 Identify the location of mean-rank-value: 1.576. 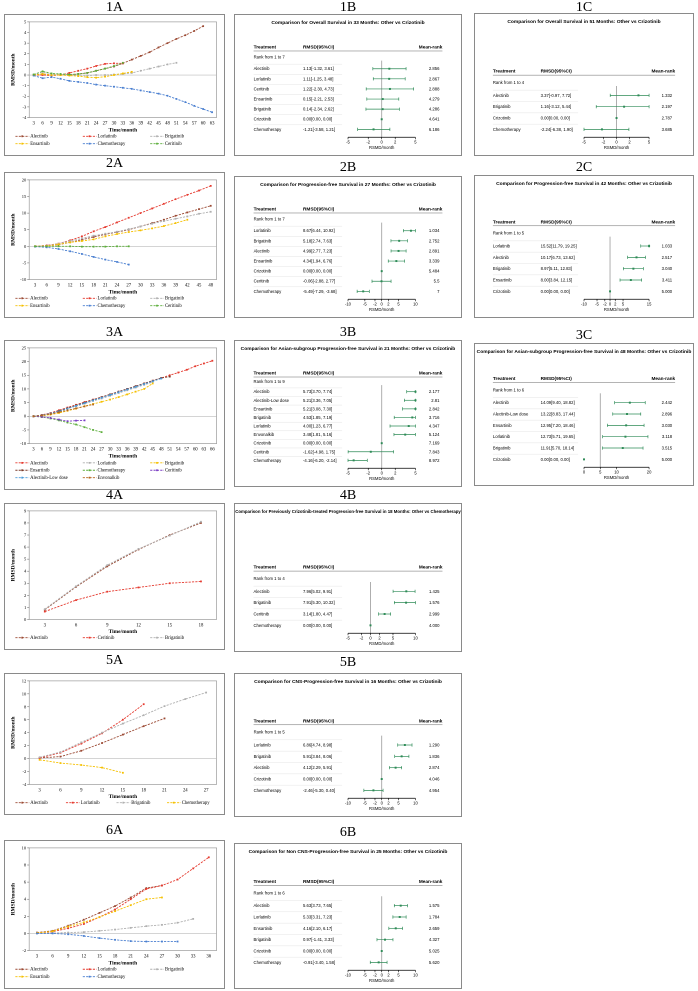
(434, 602).